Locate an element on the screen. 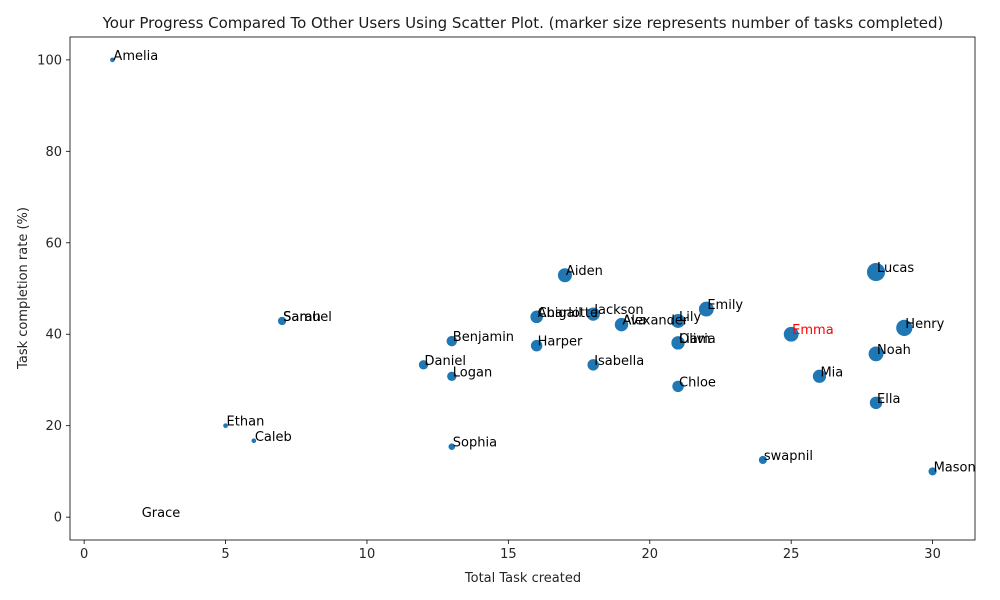 The image size is (1000, 600). y-tick-label: 40 is located at coordinates (53, 335).